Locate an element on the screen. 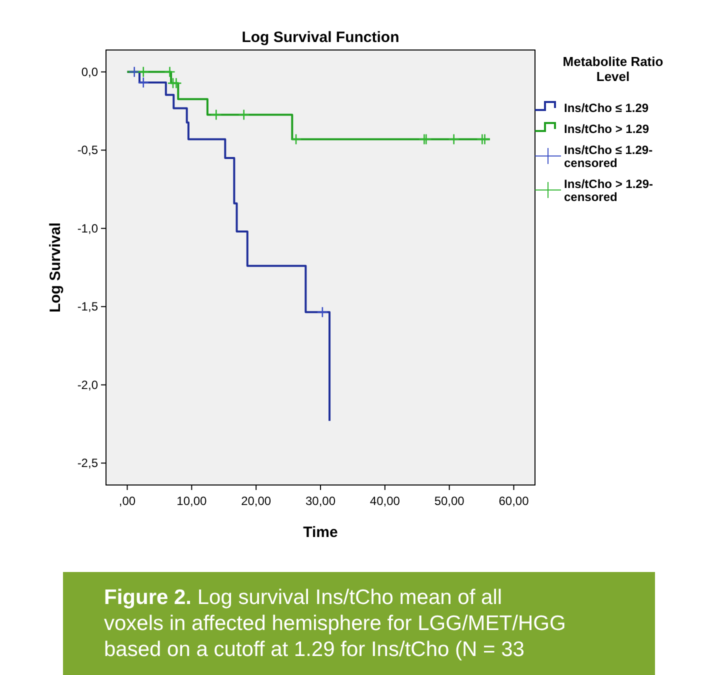 The width and height of the screenshot is (702, 675). y-tick-label: -1,0 is located at coordinates (87, 228).